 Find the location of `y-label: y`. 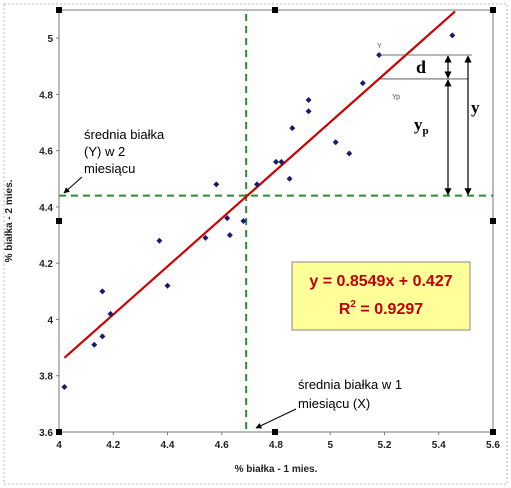

y-label: y is located at coordinates (475, 107).